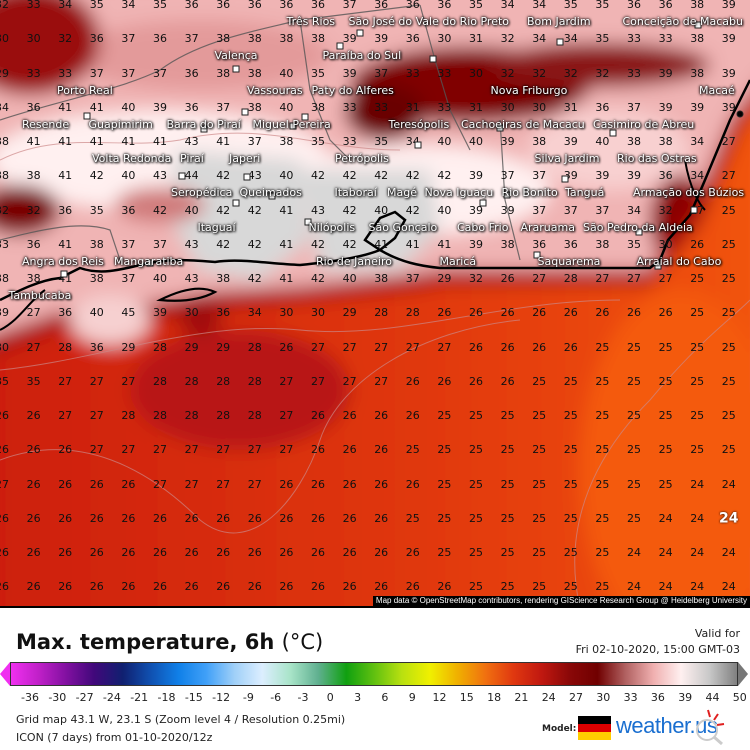  Describe the element at coordinates (85, 90) in the screenshot. I see `city-label: Porto Real` at that location.